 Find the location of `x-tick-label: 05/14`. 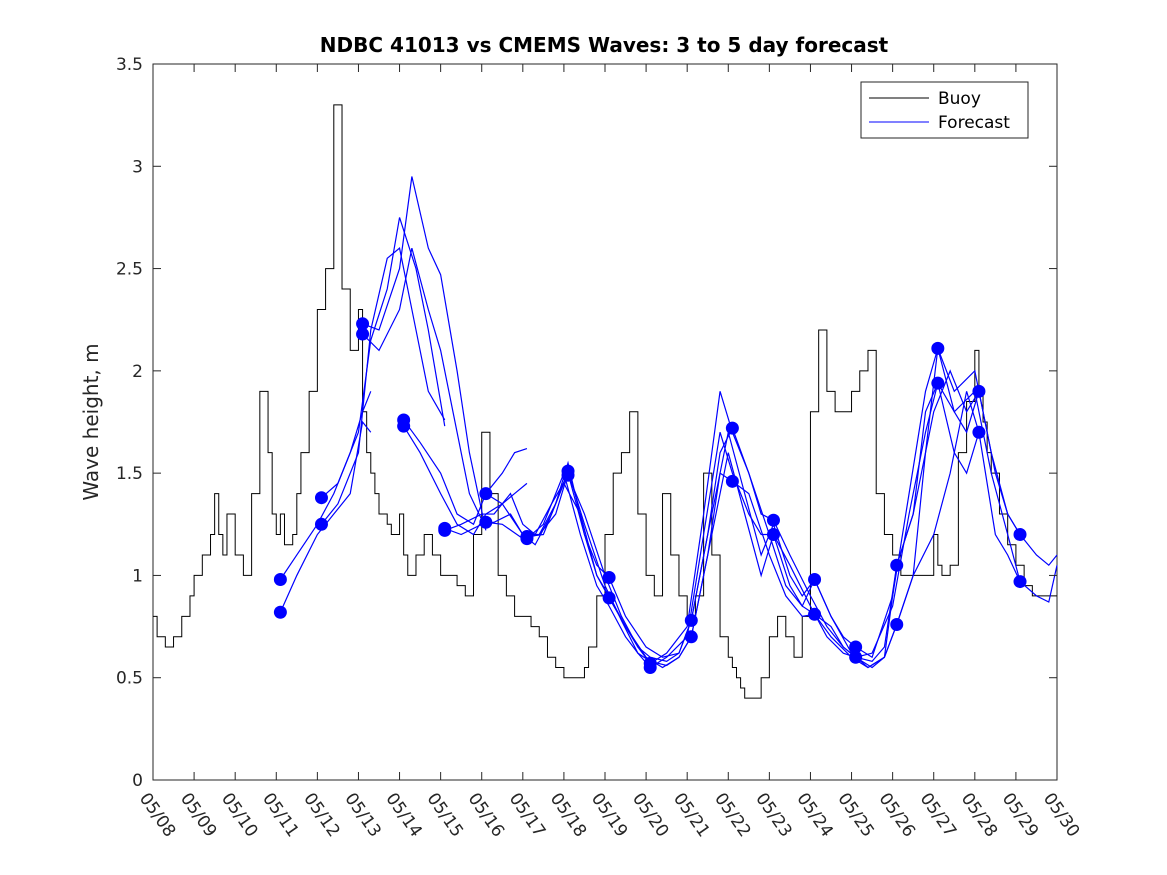

x-tick-label: 05/14 is located at coordinates (403, 815).